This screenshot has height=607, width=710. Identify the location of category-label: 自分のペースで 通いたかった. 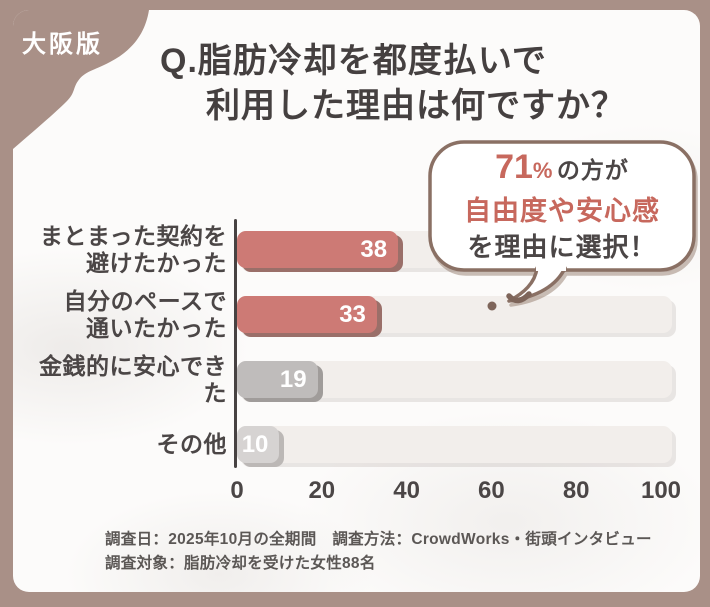
(130, 315).